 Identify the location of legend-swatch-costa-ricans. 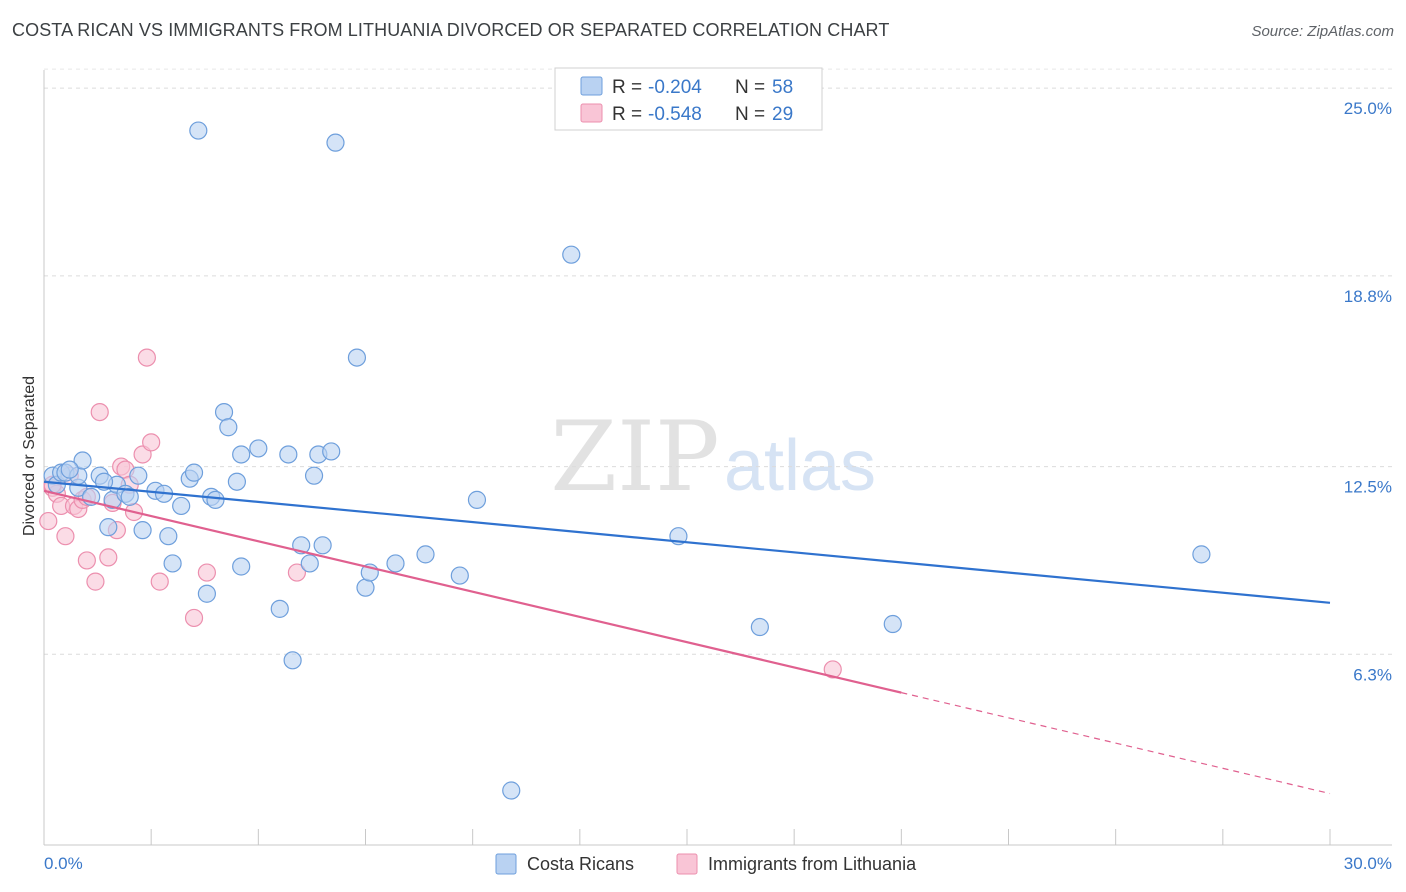
(506, 864).